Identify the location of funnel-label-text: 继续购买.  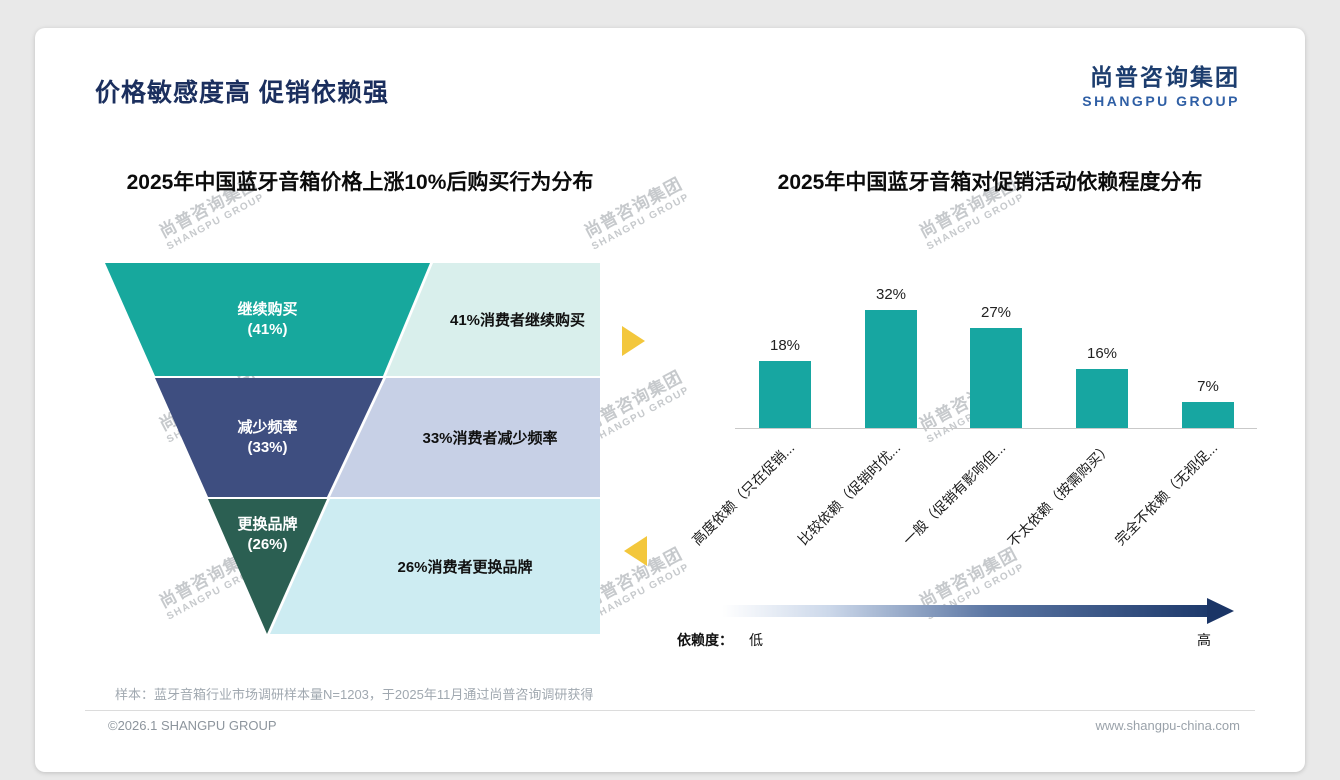
(267, 309).